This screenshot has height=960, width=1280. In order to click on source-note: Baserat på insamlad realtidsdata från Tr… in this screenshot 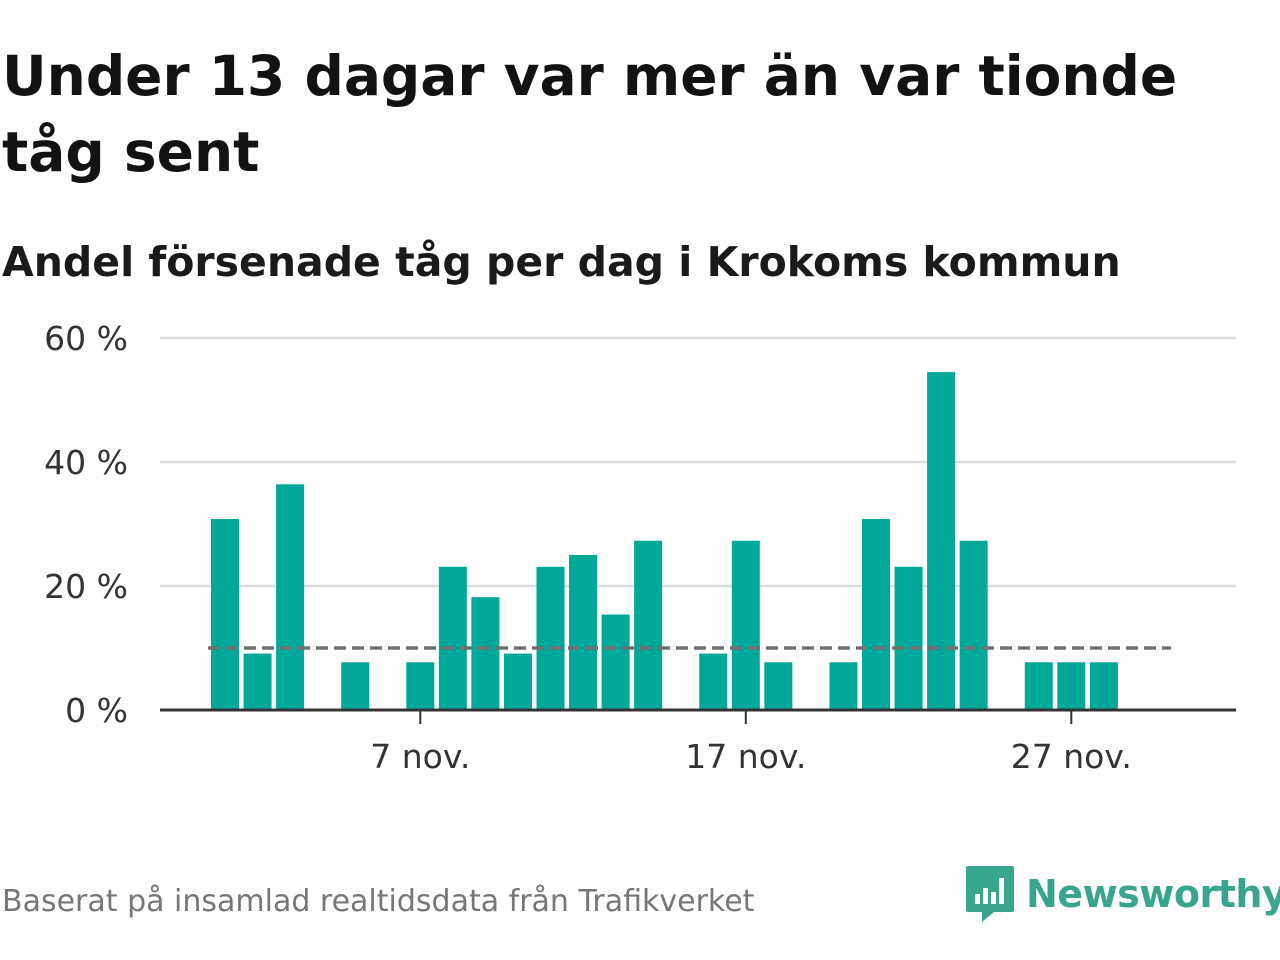, I will do `click(378, 901)`.